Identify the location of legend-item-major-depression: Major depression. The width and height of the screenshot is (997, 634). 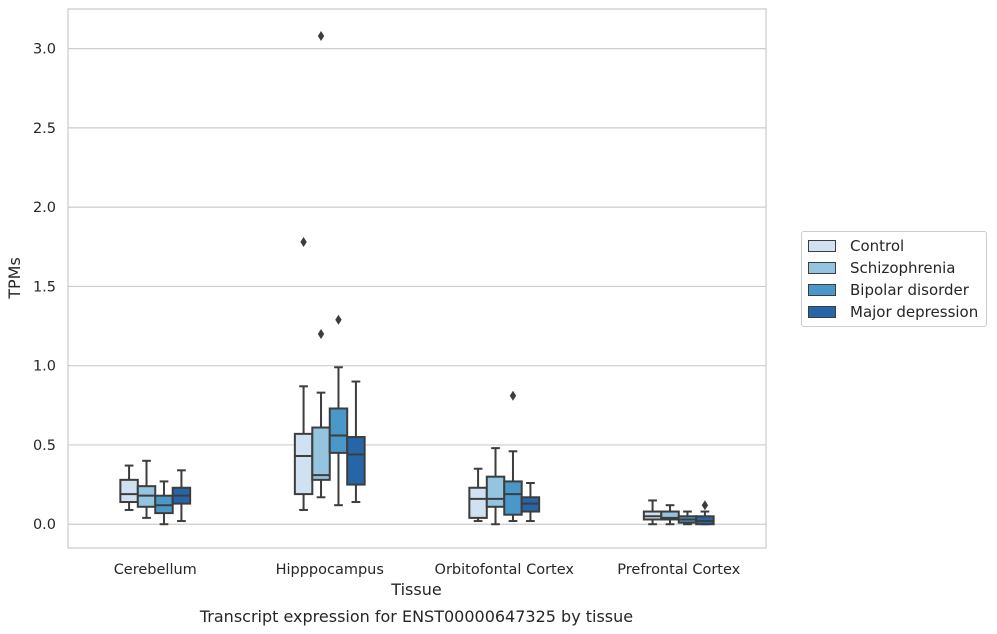
(893, 312).